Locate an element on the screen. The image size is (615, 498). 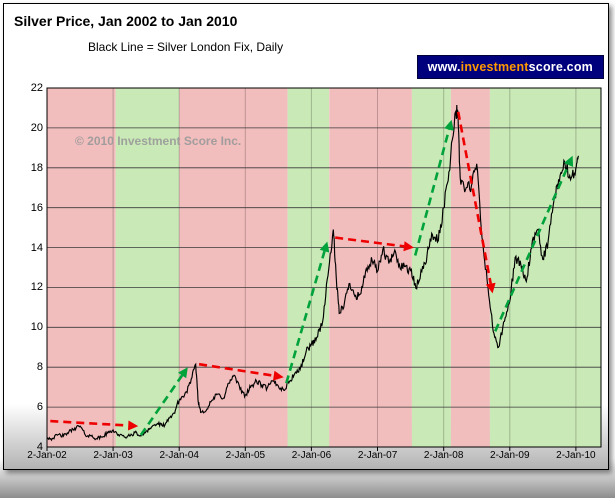
y-axis-label: 14 is located at coordinates (36, 247).